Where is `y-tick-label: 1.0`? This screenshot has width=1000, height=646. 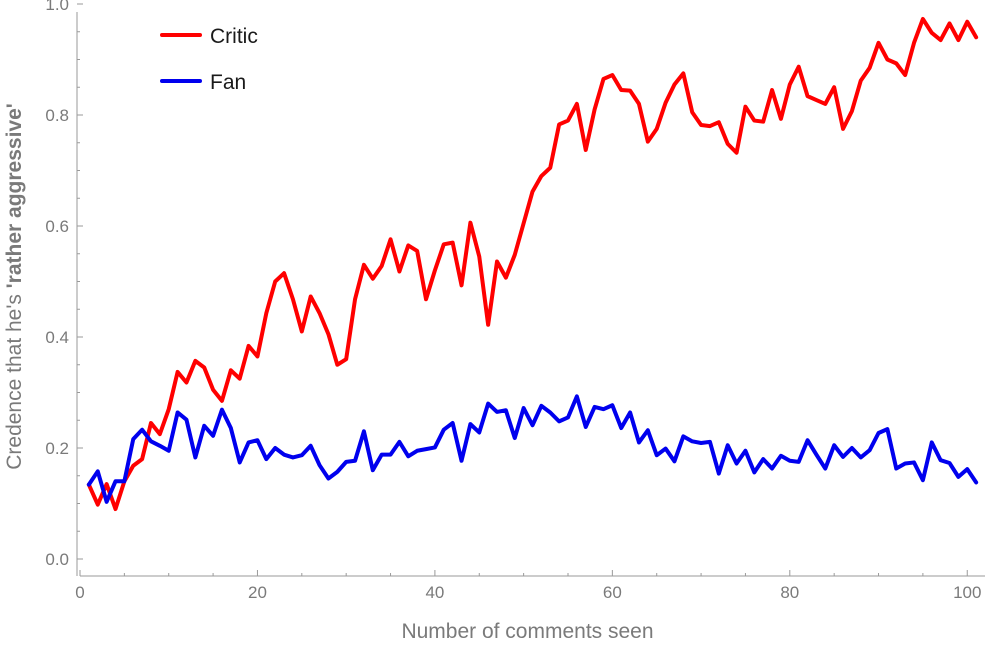
y-tick-label: 1.0 is located at coordinates (57, 7).